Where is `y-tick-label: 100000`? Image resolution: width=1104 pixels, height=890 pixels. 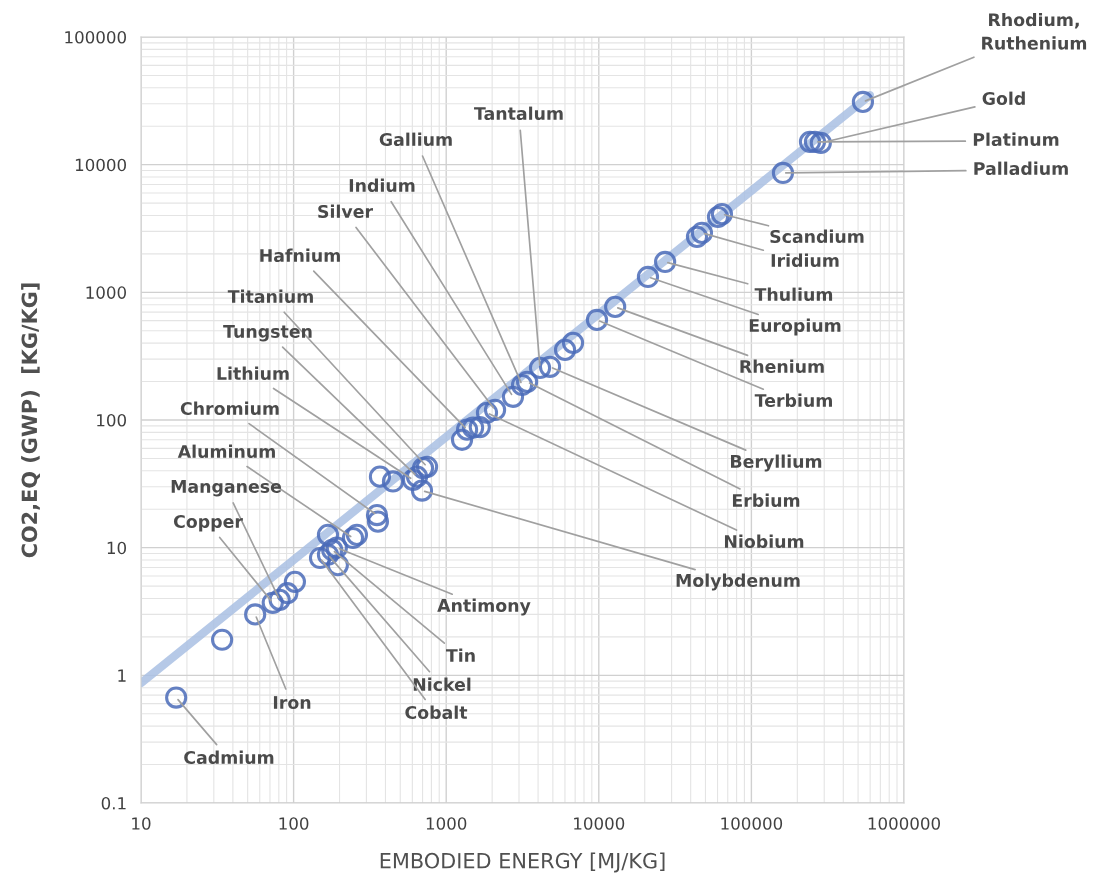 y-tick-label: 100000 is located at coordinates (95, 37).